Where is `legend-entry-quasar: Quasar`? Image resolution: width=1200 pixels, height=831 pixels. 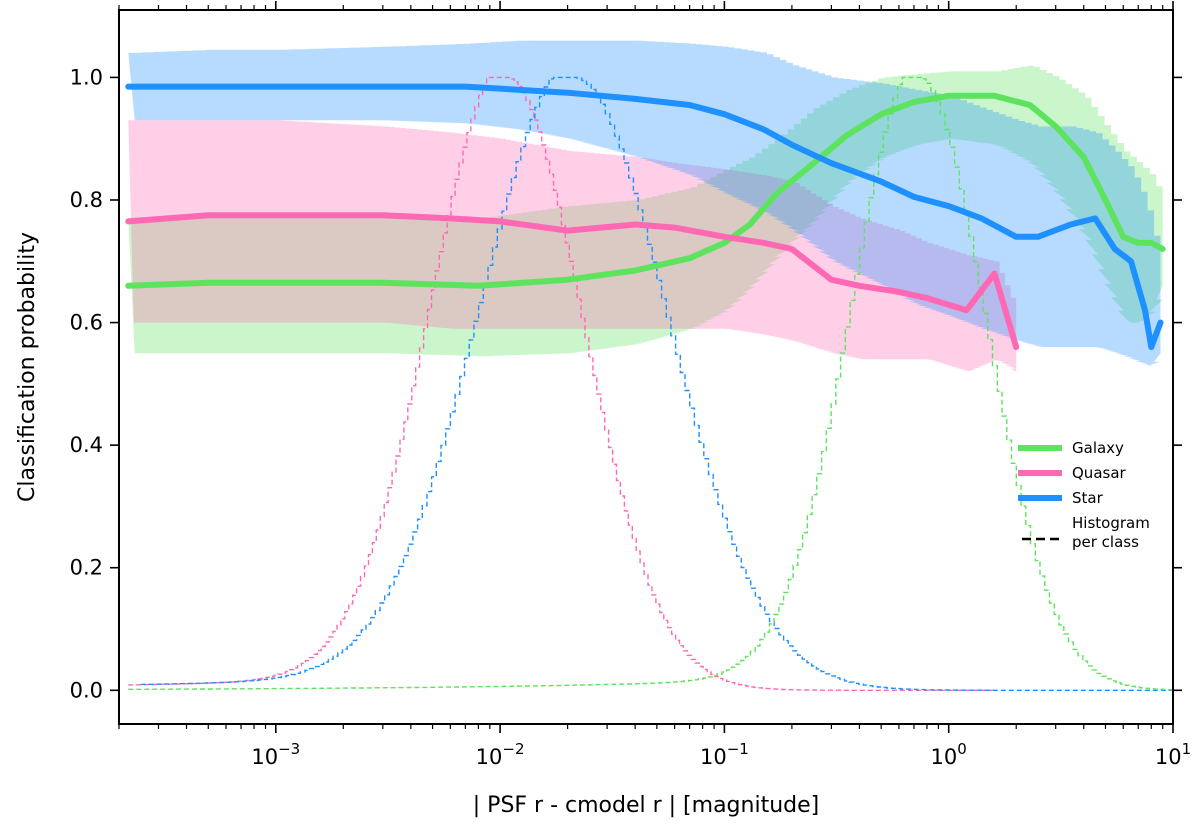
legend-entry-quasar: Quasar is located at coordinates (1072, 473).